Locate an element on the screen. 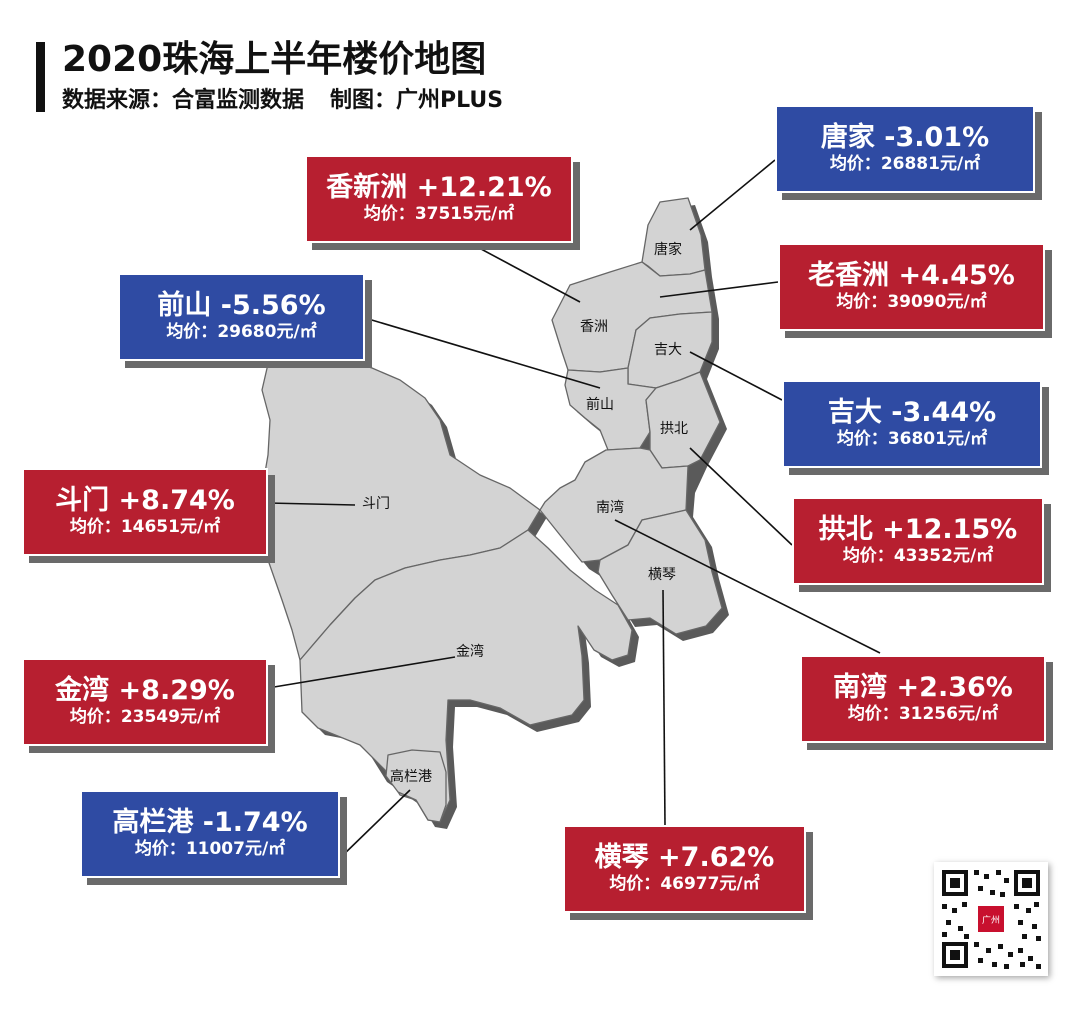  callout-gaolangang: 高栏港 -1.74% 均价：11007元/㎡ is located at coordinates (210, 834).